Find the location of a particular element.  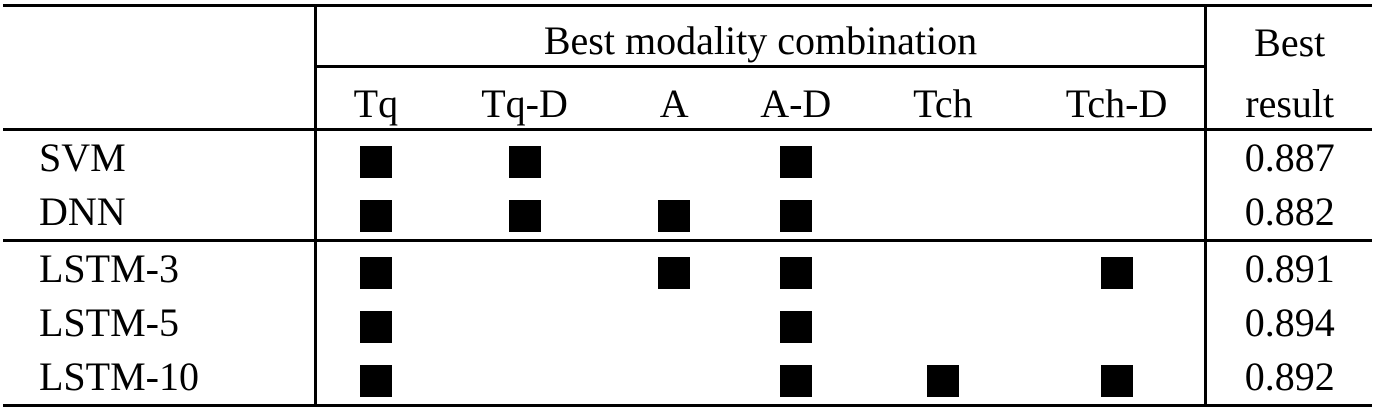

best-result-value: 0.882 is located at coordinates (1289, 211).